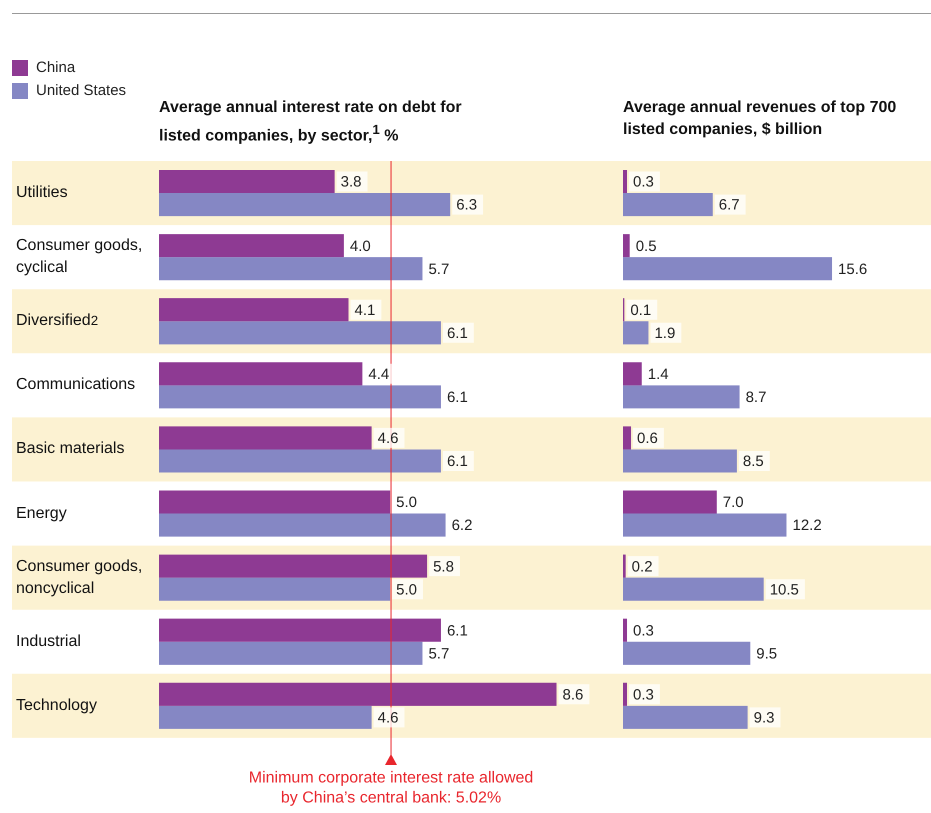 Image resolution: width=931 pixels, height=813 pixels. I want to click on data-label: 0.6, so click(647, 439).